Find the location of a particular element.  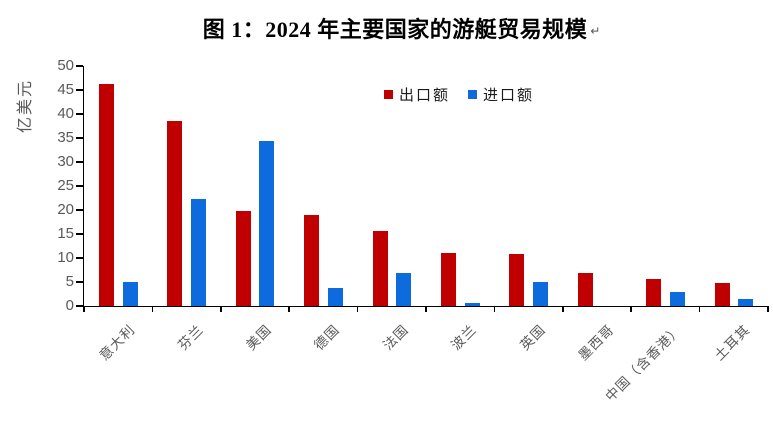

paragraph-mark: ↵ is located at coordinates (595, 31).